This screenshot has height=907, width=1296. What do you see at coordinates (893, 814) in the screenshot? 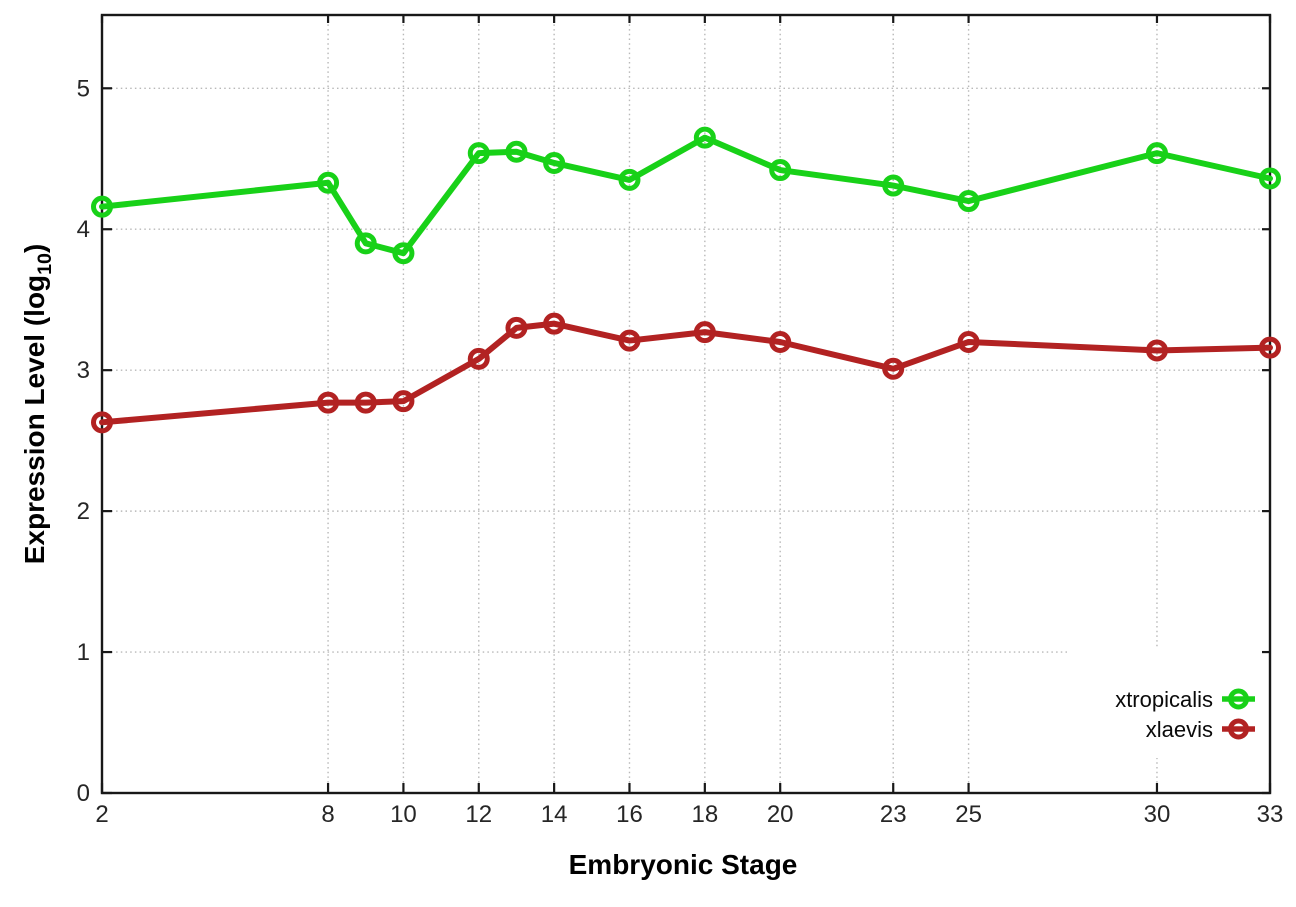
I see `x-tick-label: 23` at bounding box center [893, 814].